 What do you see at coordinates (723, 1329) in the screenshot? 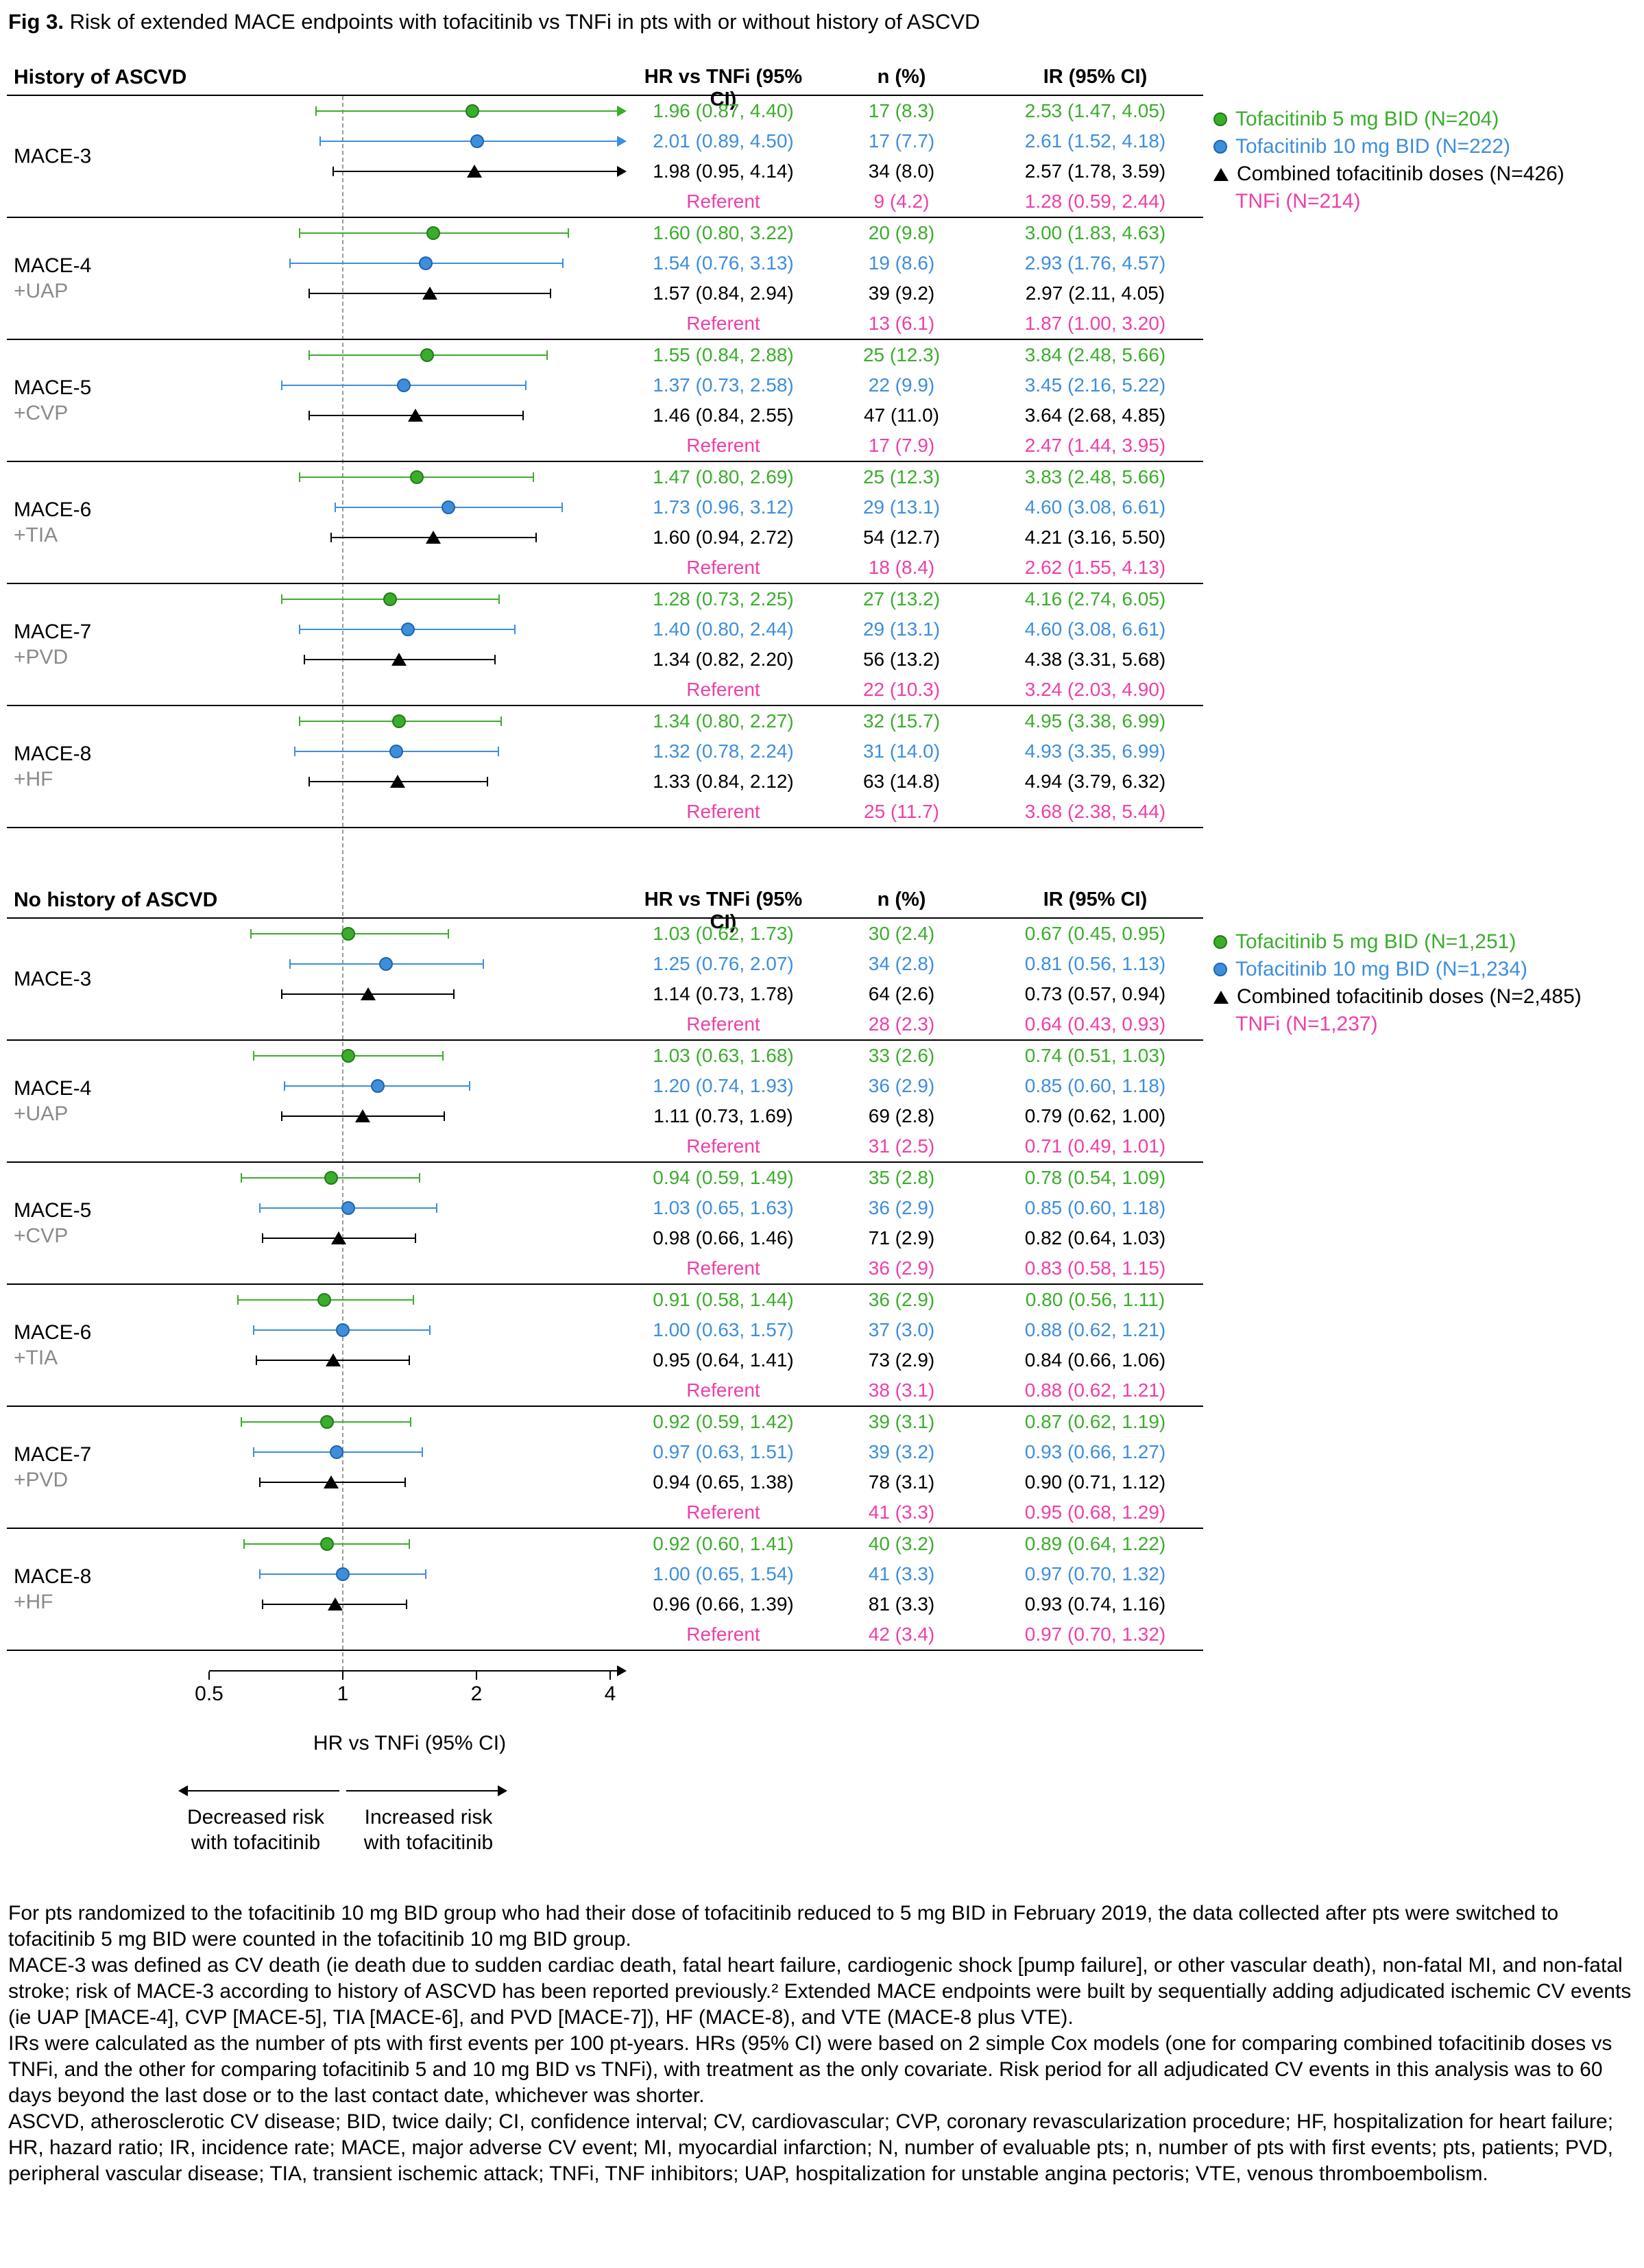
I see `hr-value: 1.00 (0.63, 1.57)` at bounding box center [723, 1329].